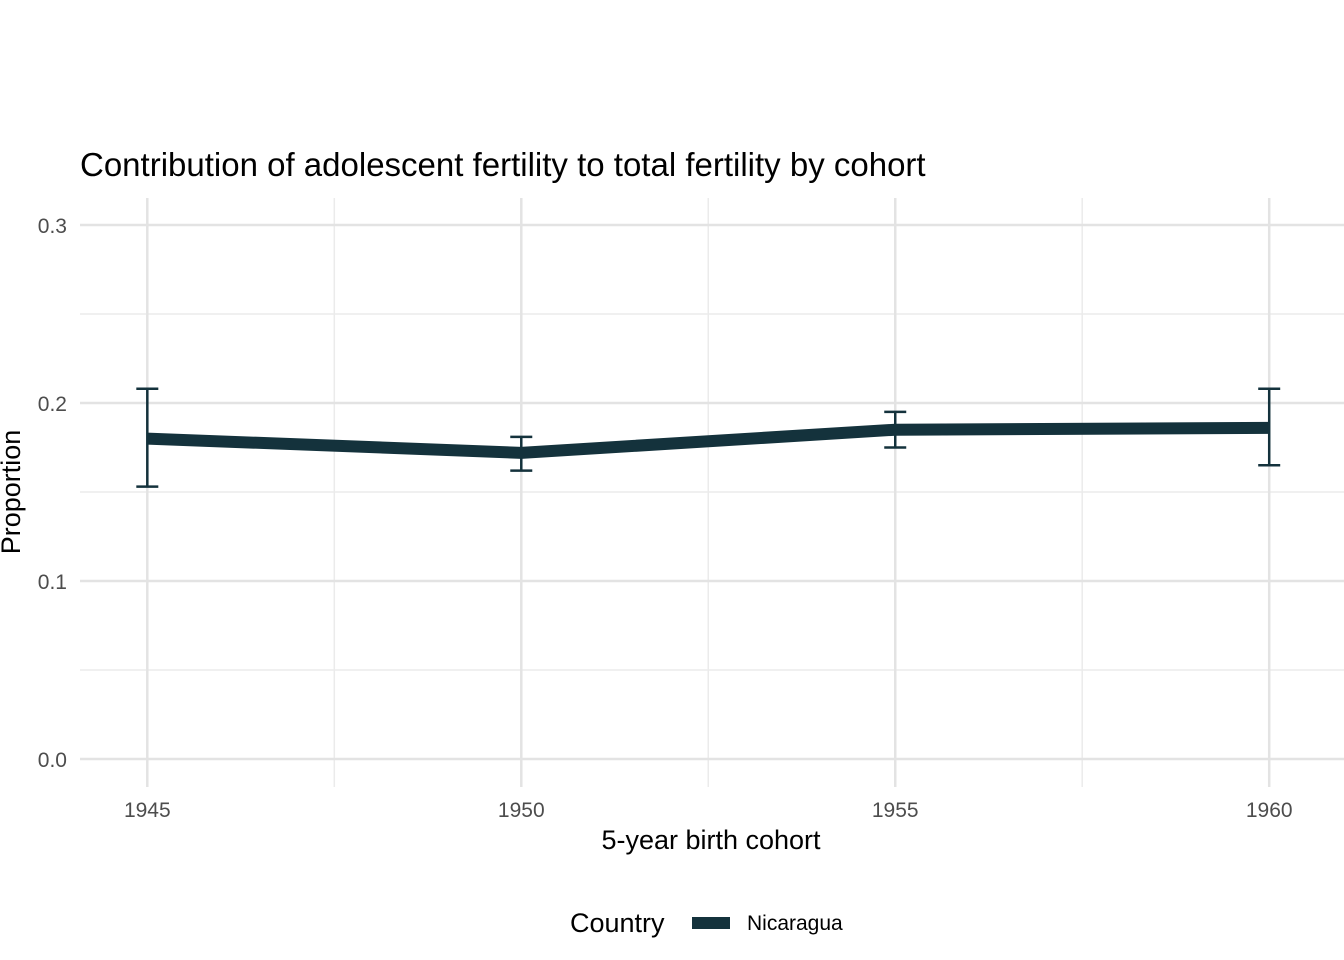 The height and width of the screenshot is (960, 1344). I want to click on x-tick-label: 1955, so click(895, 810).